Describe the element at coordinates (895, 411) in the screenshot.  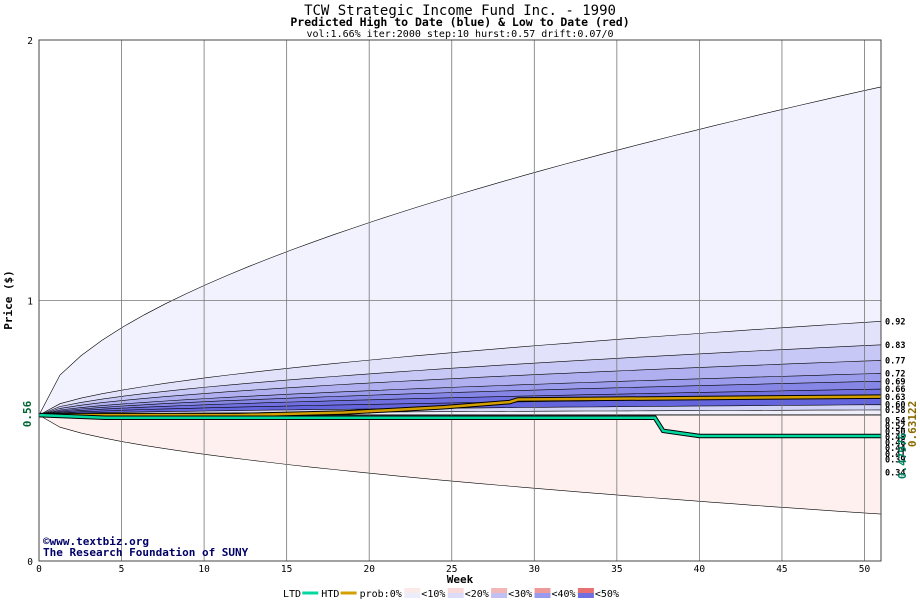
I see `band-end-label: 0.58` at that location.